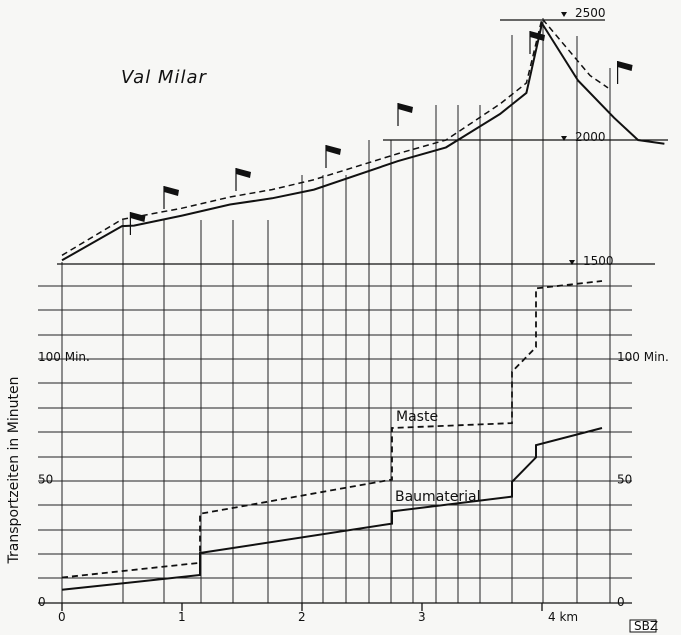 This screenshot has width=681, height=635. What do you see at coordinates (182, 617) in the screenshot?
I see `x-axis-tick-label-1: 1` at bounding box center [182, 617].